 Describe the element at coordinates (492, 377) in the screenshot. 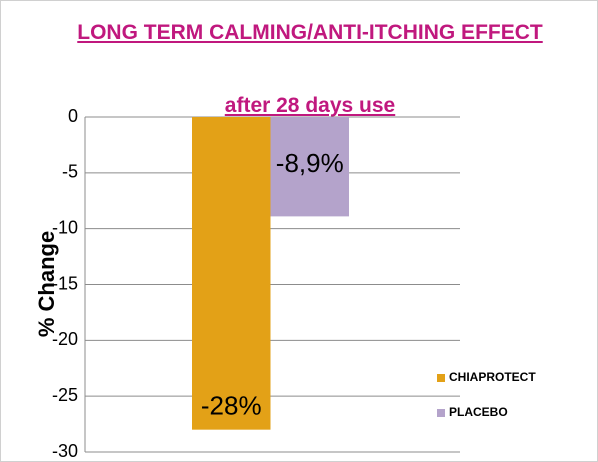

I see `legend-label: CHIAPROTECT` at that location.